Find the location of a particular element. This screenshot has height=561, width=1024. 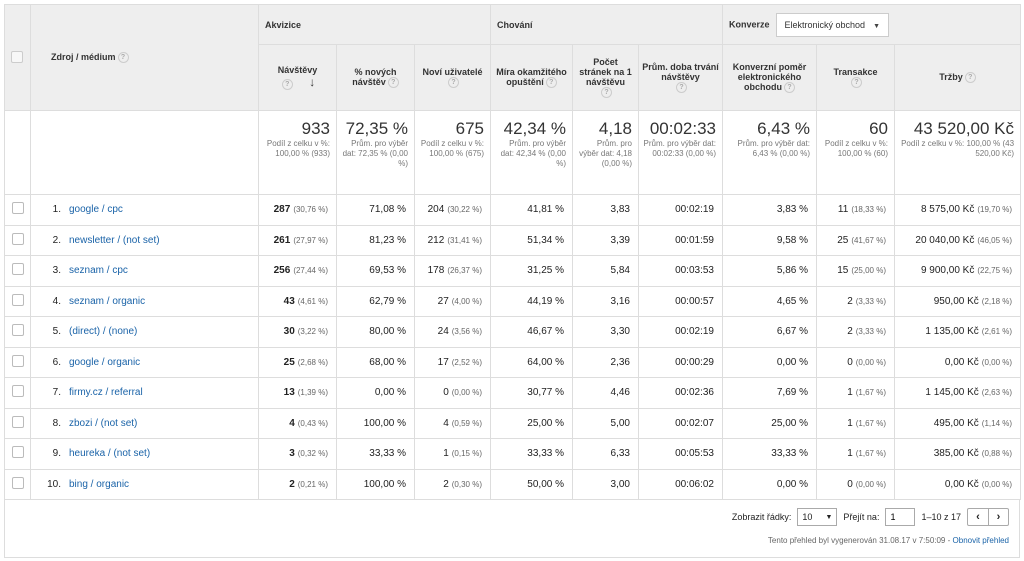

revenue-pct: (2,63 %) is located at coordinates (997, 393).